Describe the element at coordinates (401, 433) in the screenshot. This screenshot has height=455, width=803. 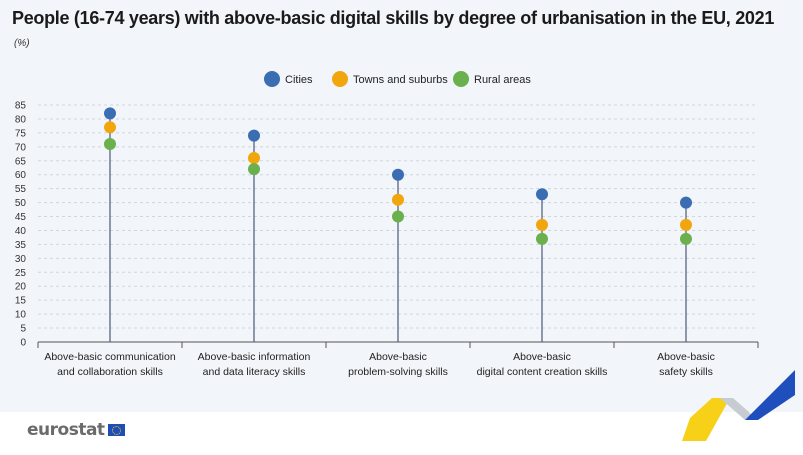
I see `footer` at that location.